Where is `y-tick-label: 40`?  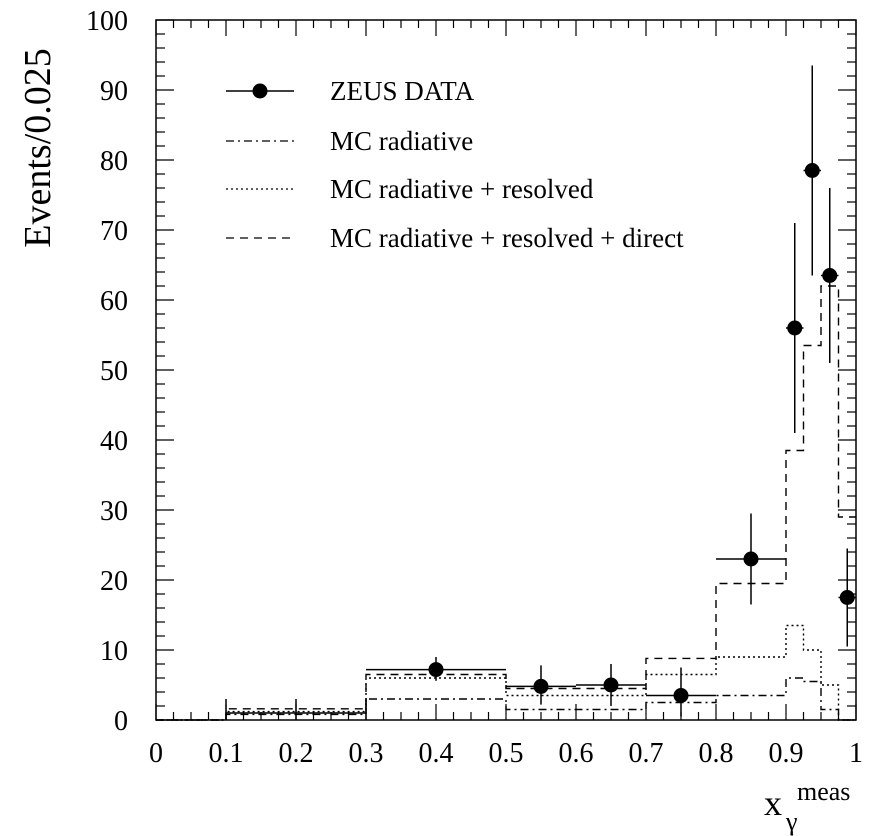
y-tick-label: 40 is located at coordinates (114, 441).